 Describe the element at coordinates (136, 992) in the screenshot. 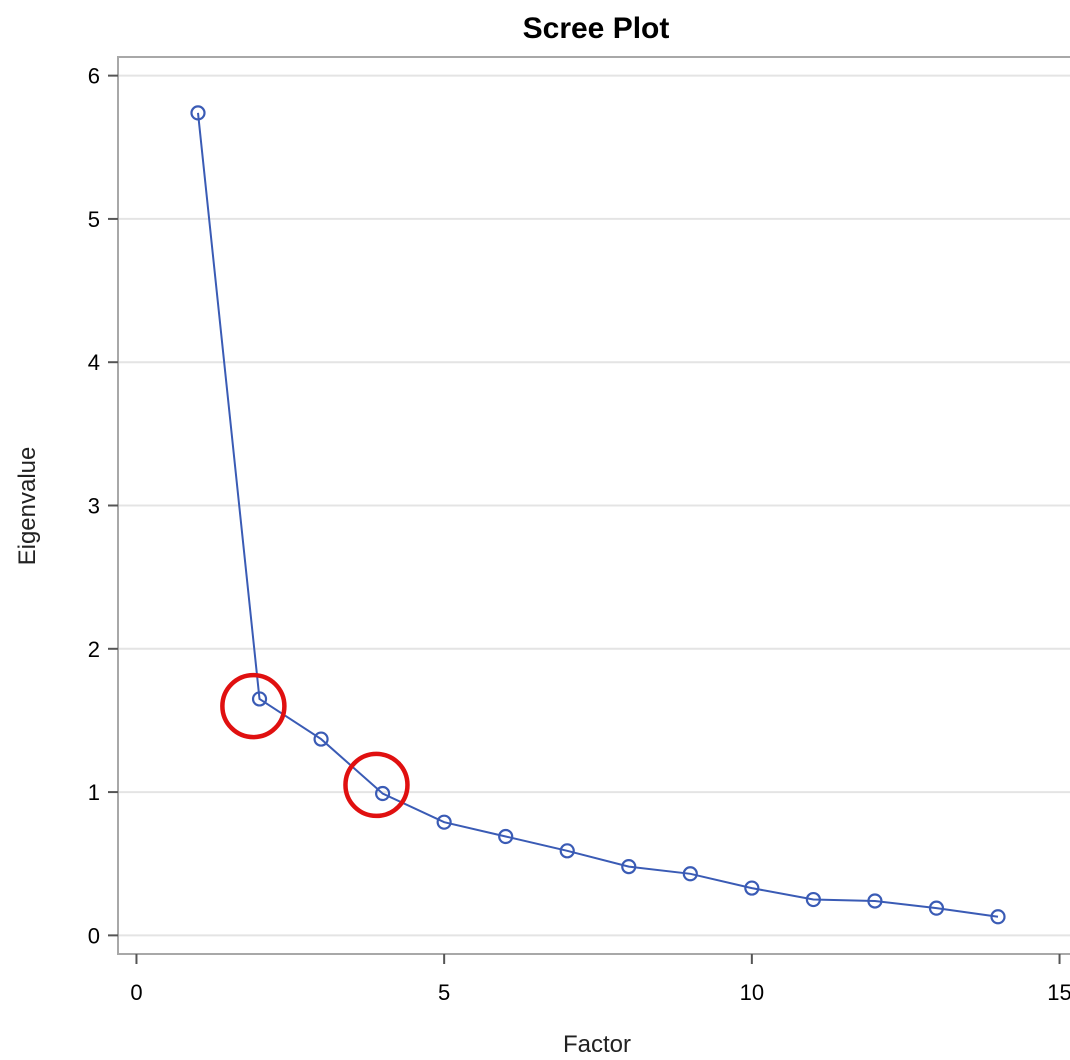

I see `x-tick-label: 0` at that location.